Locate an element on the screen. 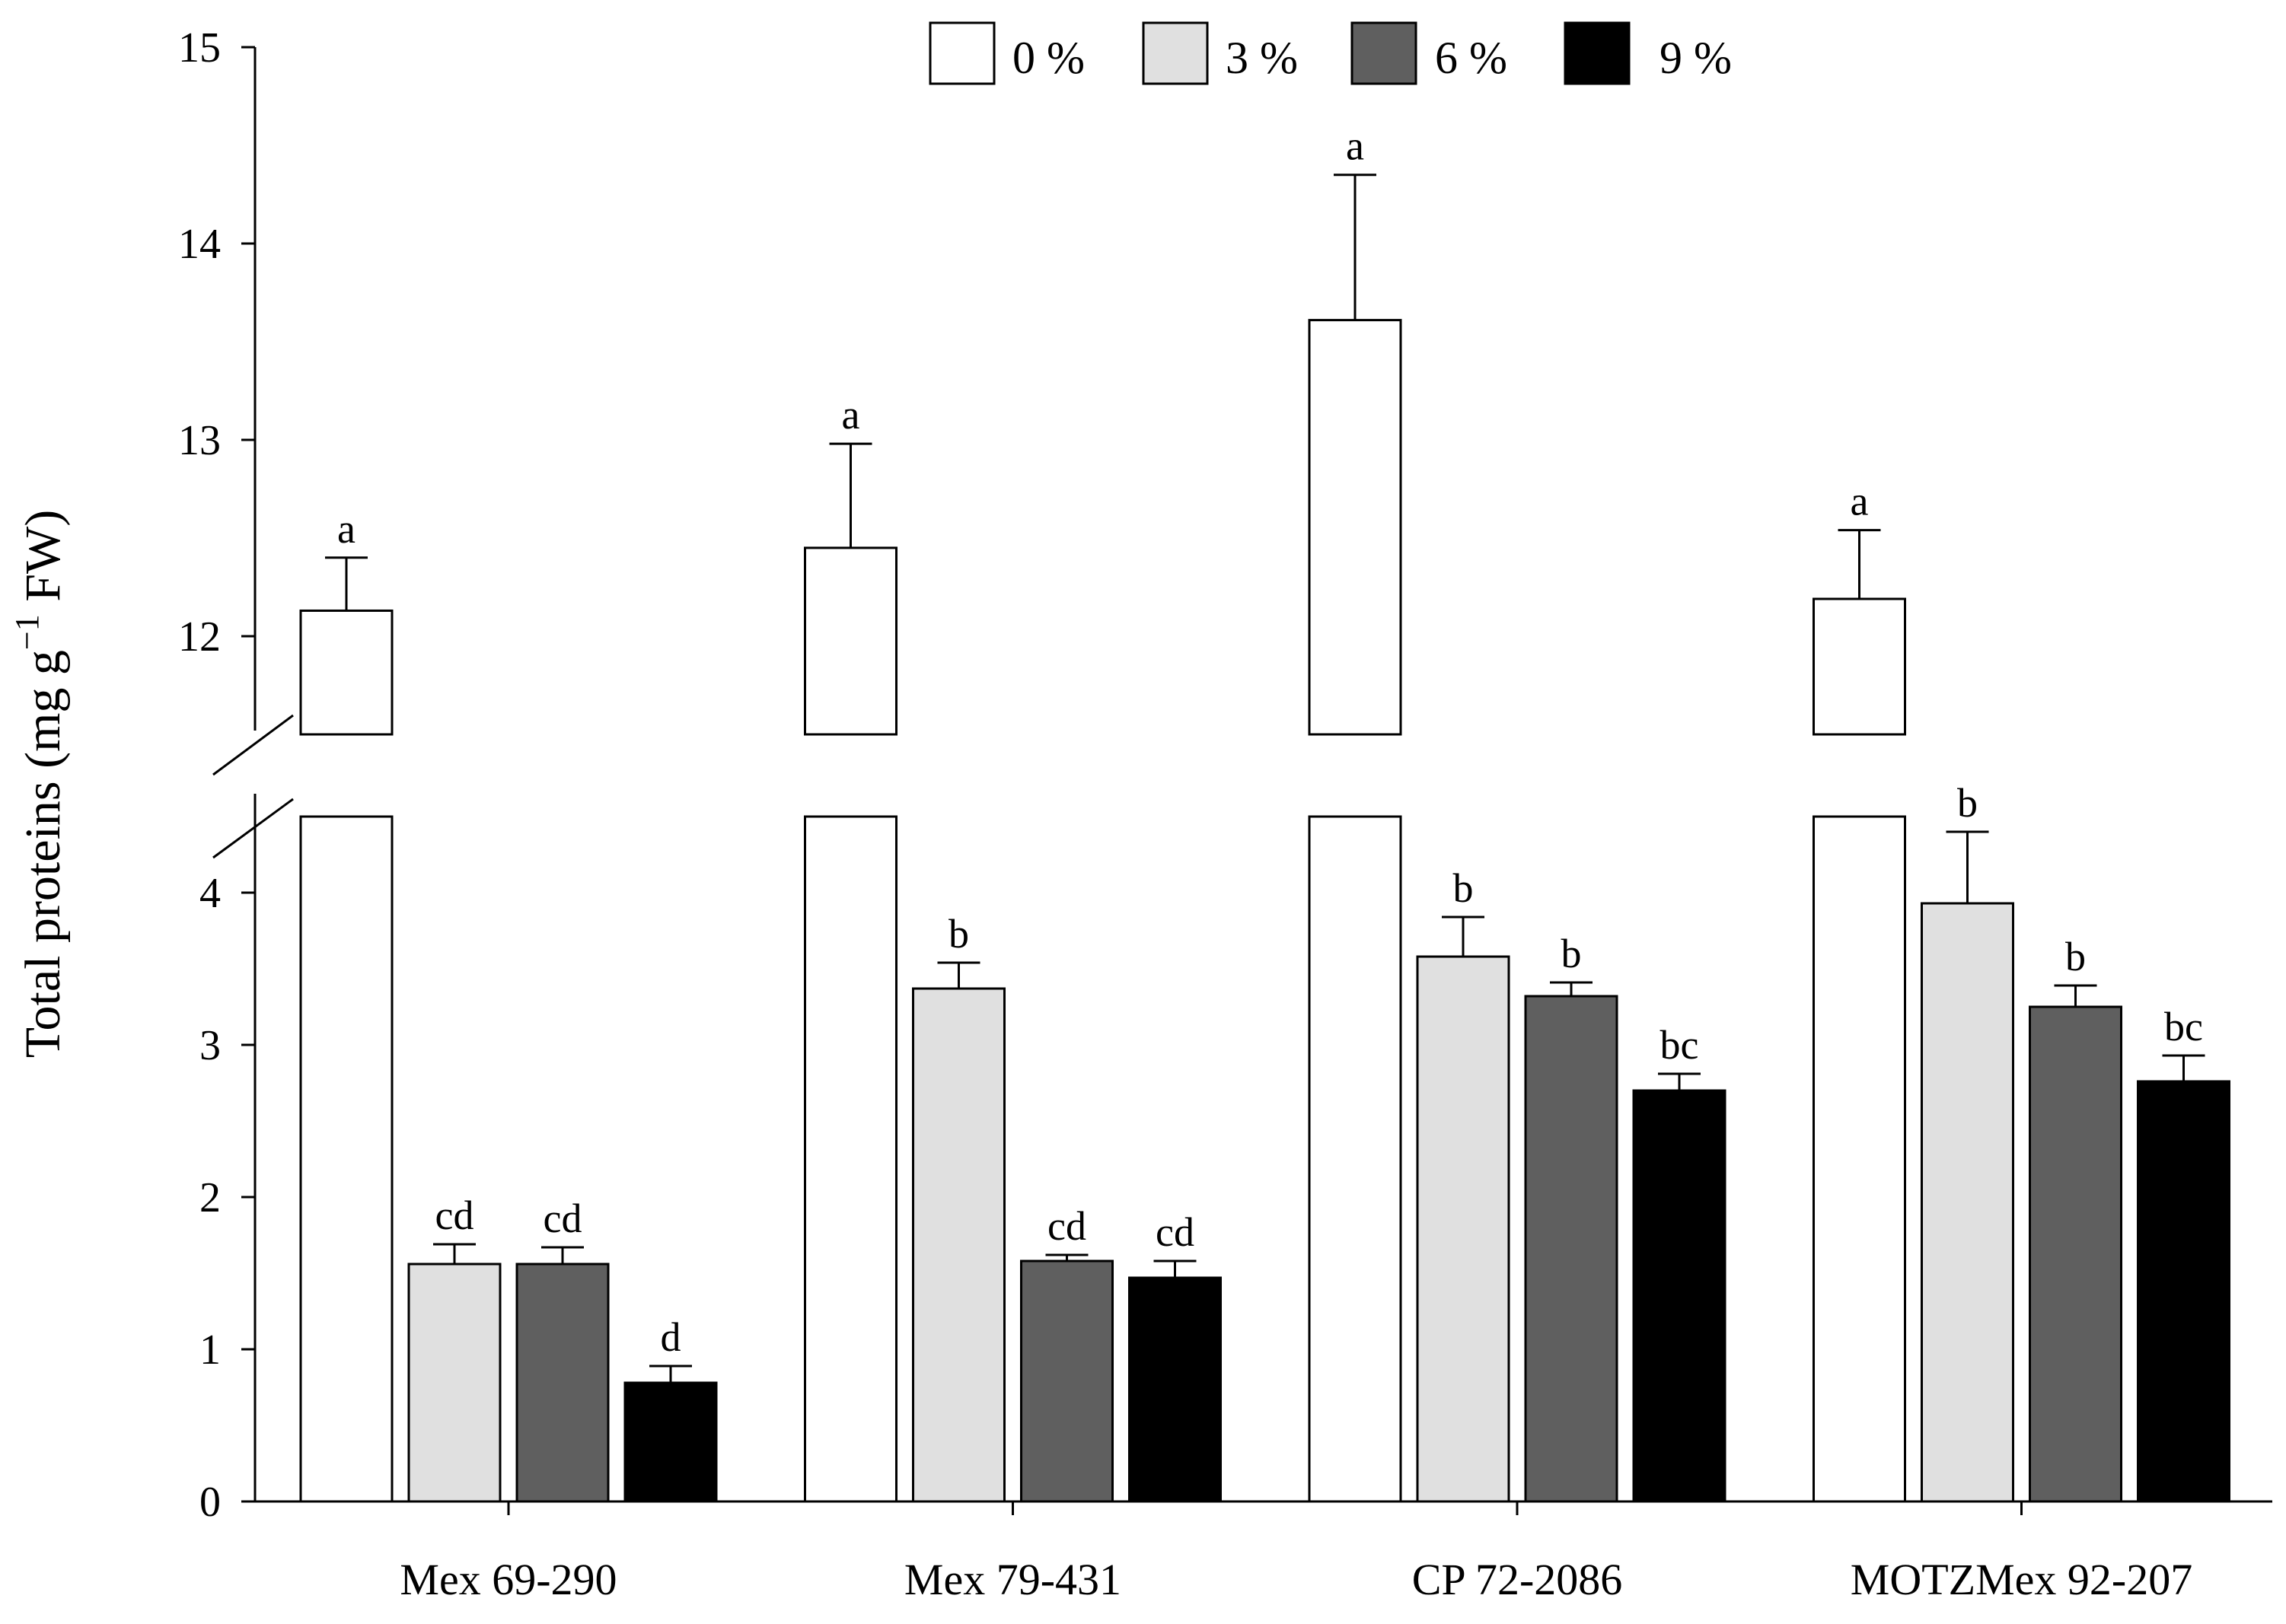 This screenshot has height=1624, width=2286. y-axis-title-superscript: −1 is located at coordinates (27, 632).